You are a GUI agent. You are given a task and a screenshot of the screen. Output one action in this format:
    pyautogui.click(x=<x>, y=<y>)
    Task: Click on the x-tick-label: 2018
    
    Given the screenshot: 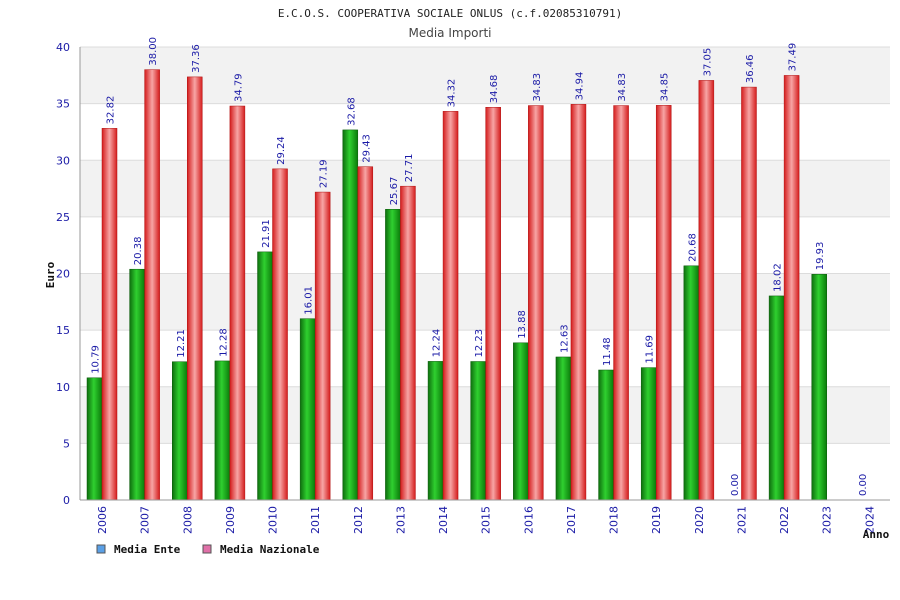 What is the action you would take?
    pyautogui.click(x=614, y=520)
    